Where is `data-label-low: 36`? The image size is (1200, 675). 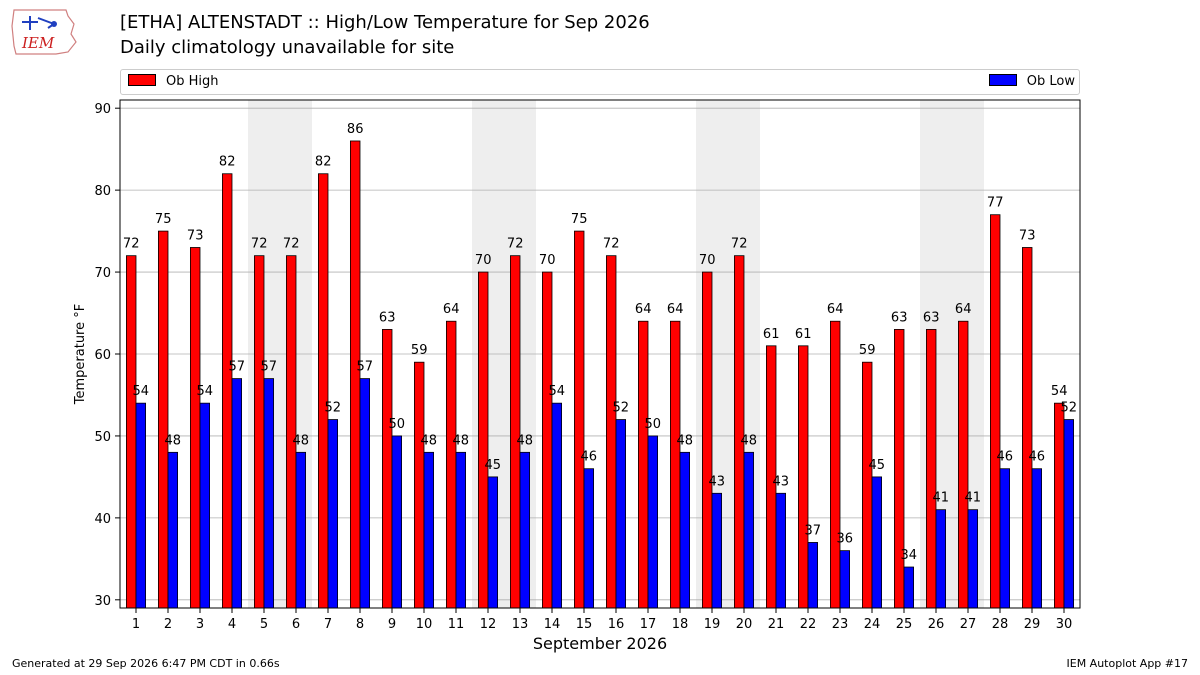 data-label-low: 36 is located at coordinates (845, 539).